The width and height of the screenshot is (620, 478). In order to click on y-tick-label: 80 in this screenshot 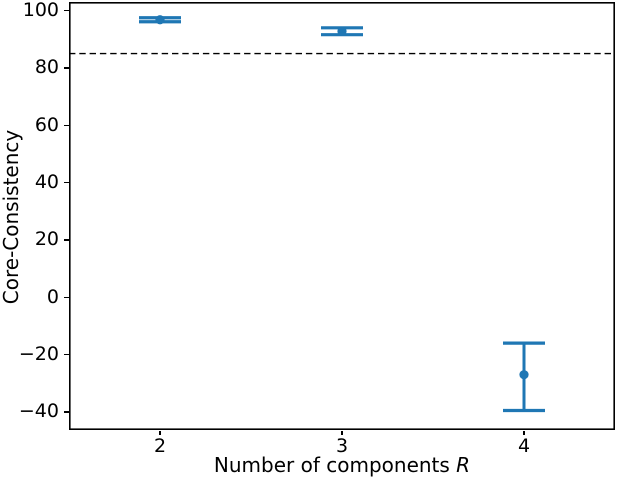, I will do `click(46, 67)`.